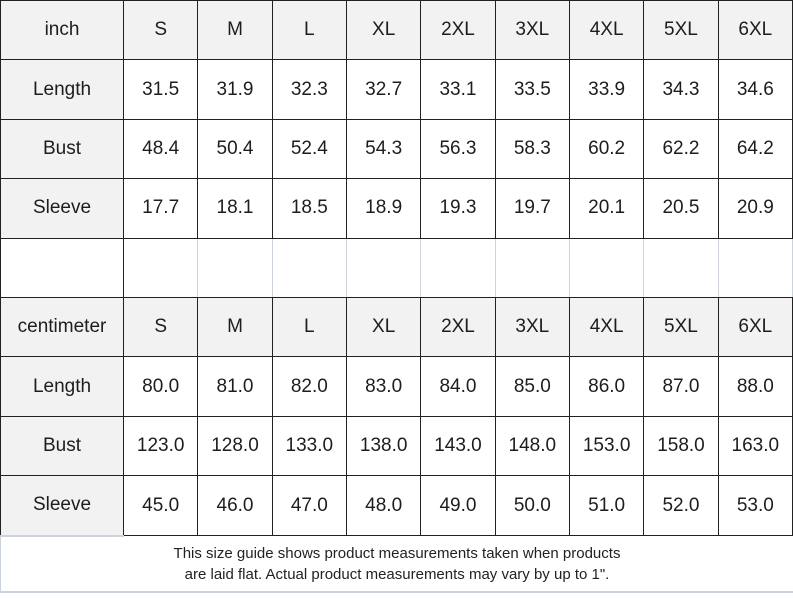  I want to click on value-cell: 33.9, so click(606, 89).